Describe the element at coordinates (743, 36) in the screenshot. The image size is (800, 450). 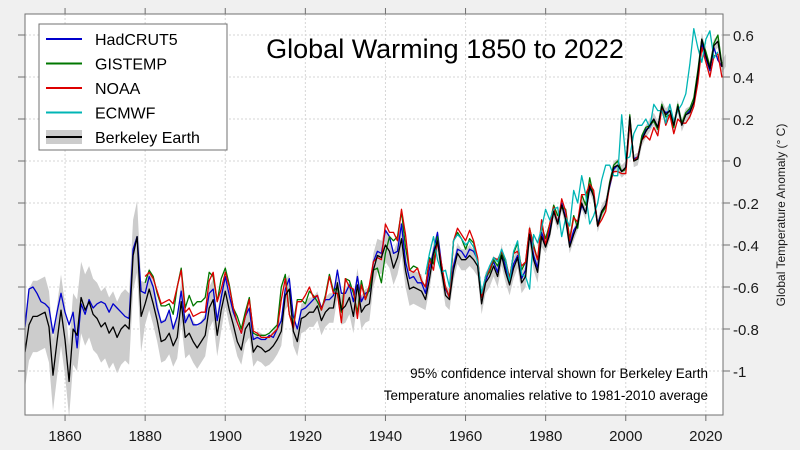
I see `y-tick-label: 0.6` at that location.